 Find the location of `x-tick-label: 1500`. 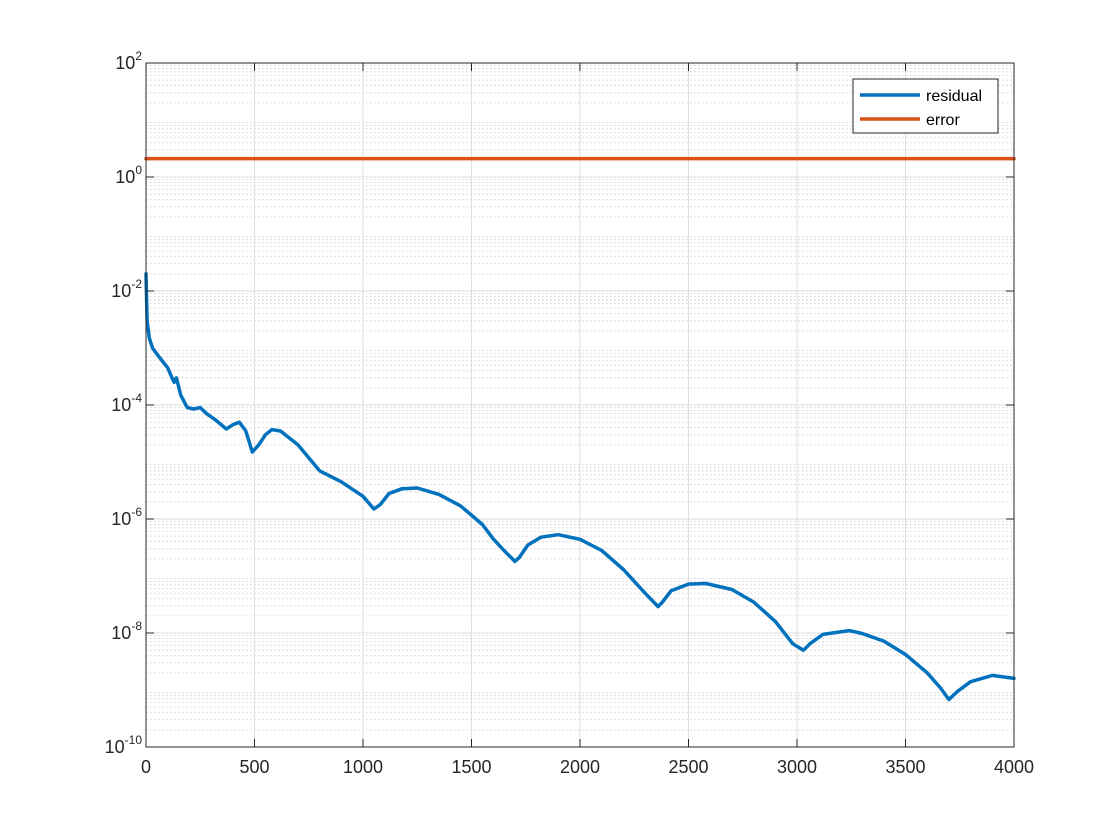

x-tick-label: 1500 is located at coordinates (471, 767).